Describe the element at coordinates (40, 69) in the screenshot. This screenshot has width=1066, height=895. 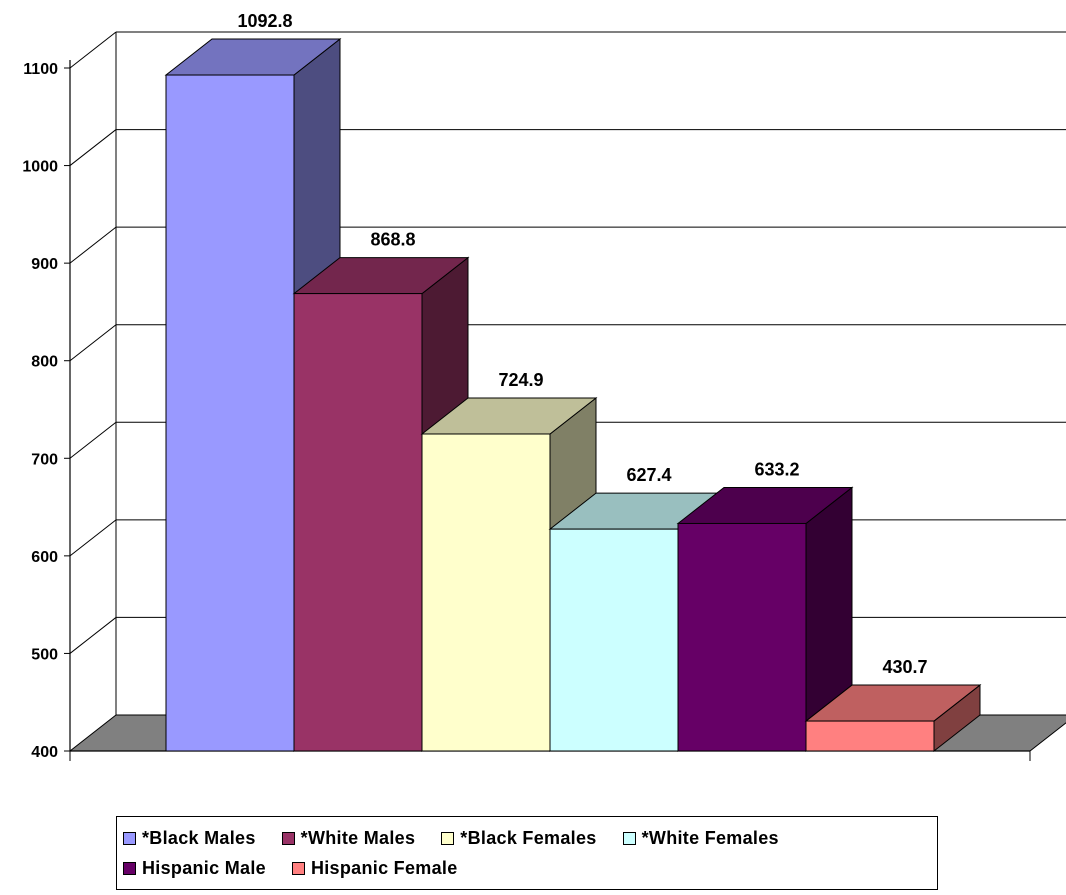
I see `y-tick-label: 1100` at that location.